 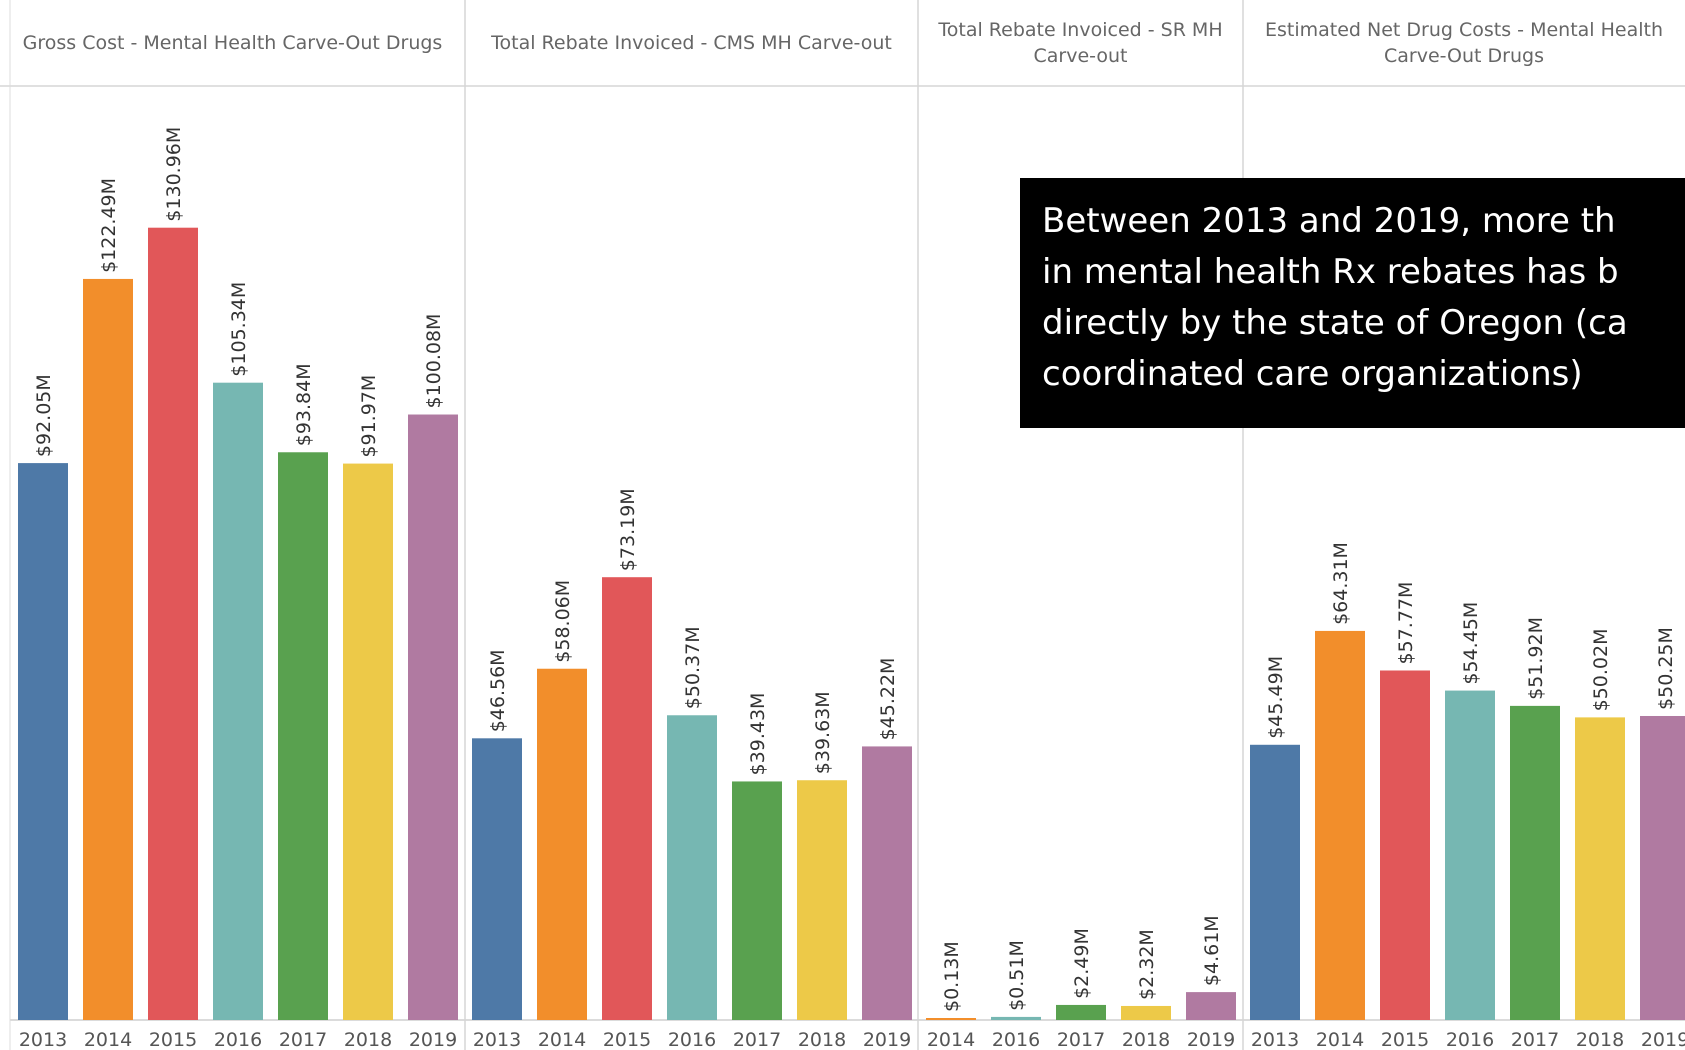 I want to click on data-label: $2.32M, so click(x=1147, y=964).